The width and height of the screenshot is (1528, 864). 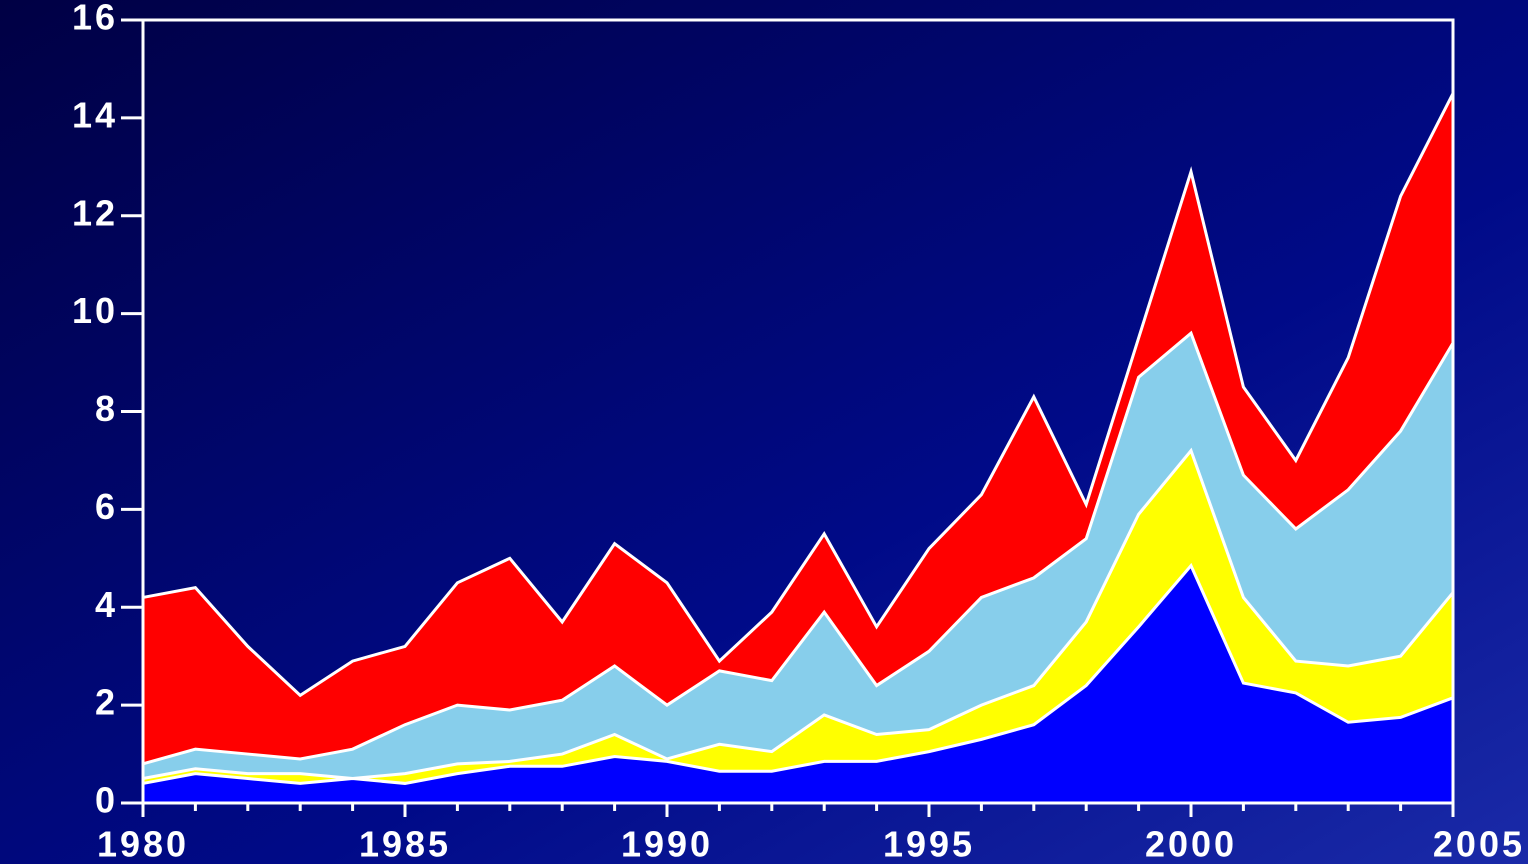 What do you see at coordinates (405, 844) in the screenshot?
I see `x-tick-label: 1985` at bounding box center [405, 844].